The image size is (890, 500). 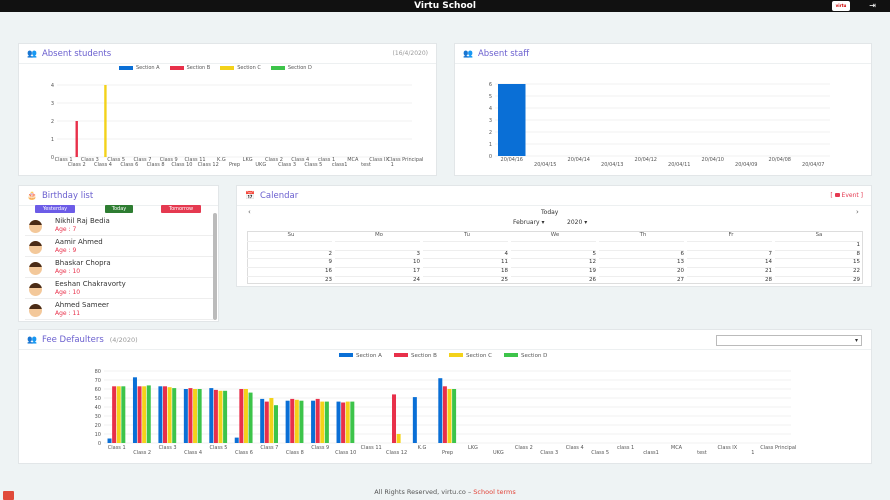 What do you see at coordinates (789, 340) in the screenshot?
I see `fee-class-select: ▾` at bounding box center [789, 340].